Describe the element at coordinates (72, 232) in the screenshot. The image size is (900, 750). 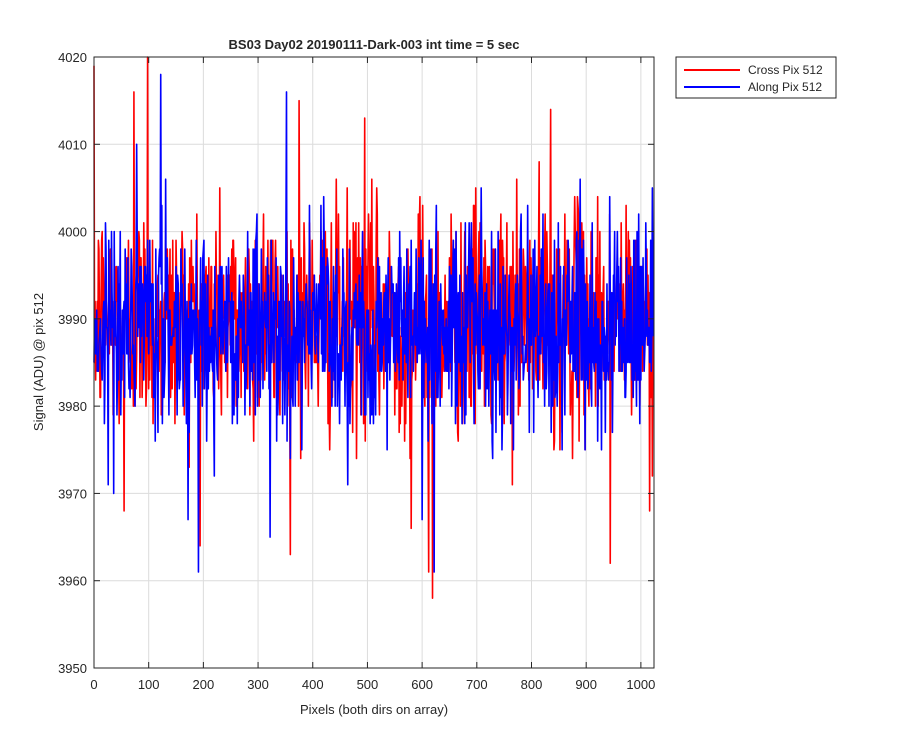
I see `y-tick-label: 4000` at that location.